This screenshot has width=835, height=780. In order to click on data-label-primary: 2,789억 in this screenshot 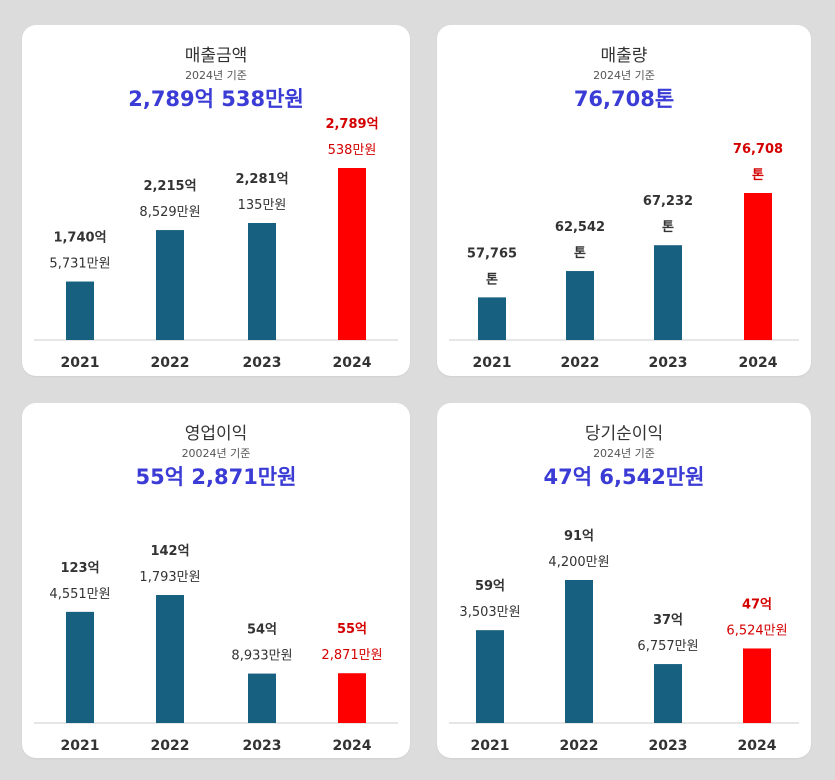, I will do `click(351, 124)`.